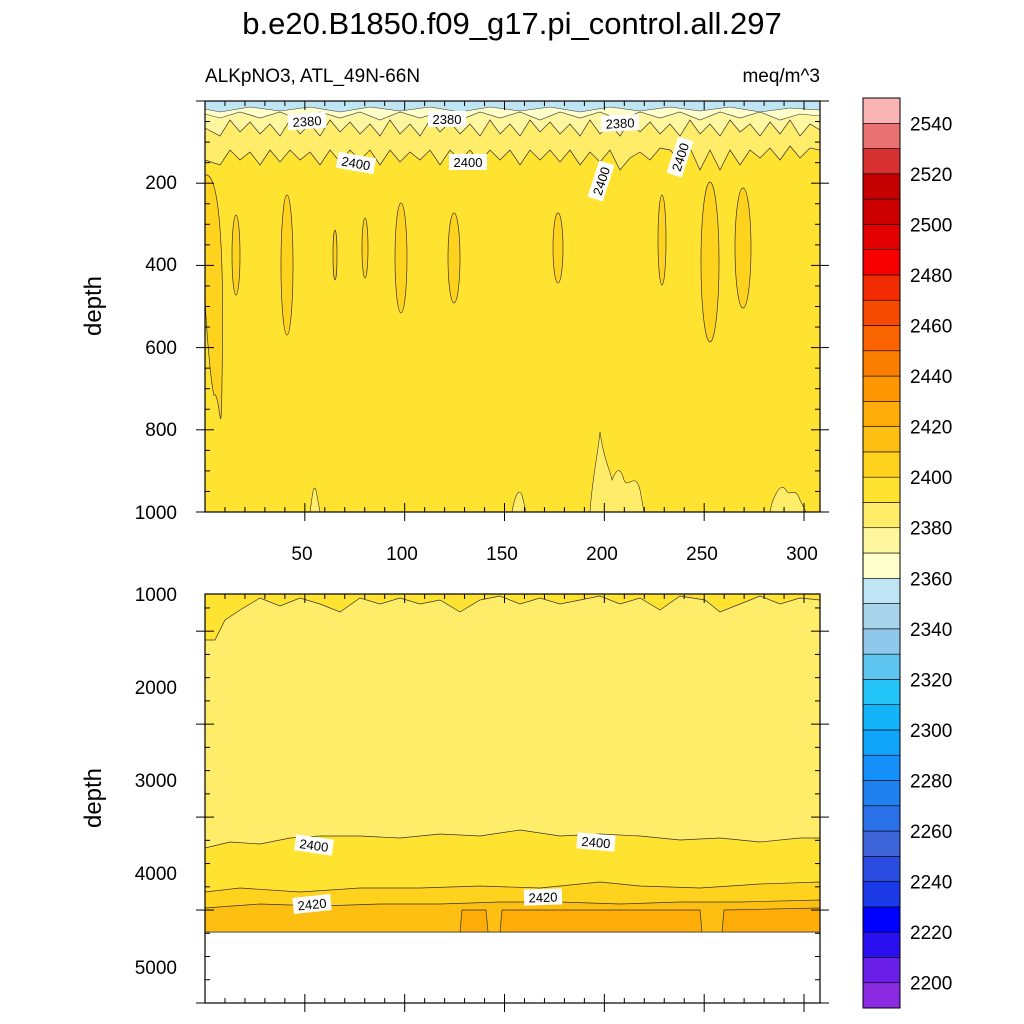  I want to click on lower-y-axis-label: depth, so click(93, 798).